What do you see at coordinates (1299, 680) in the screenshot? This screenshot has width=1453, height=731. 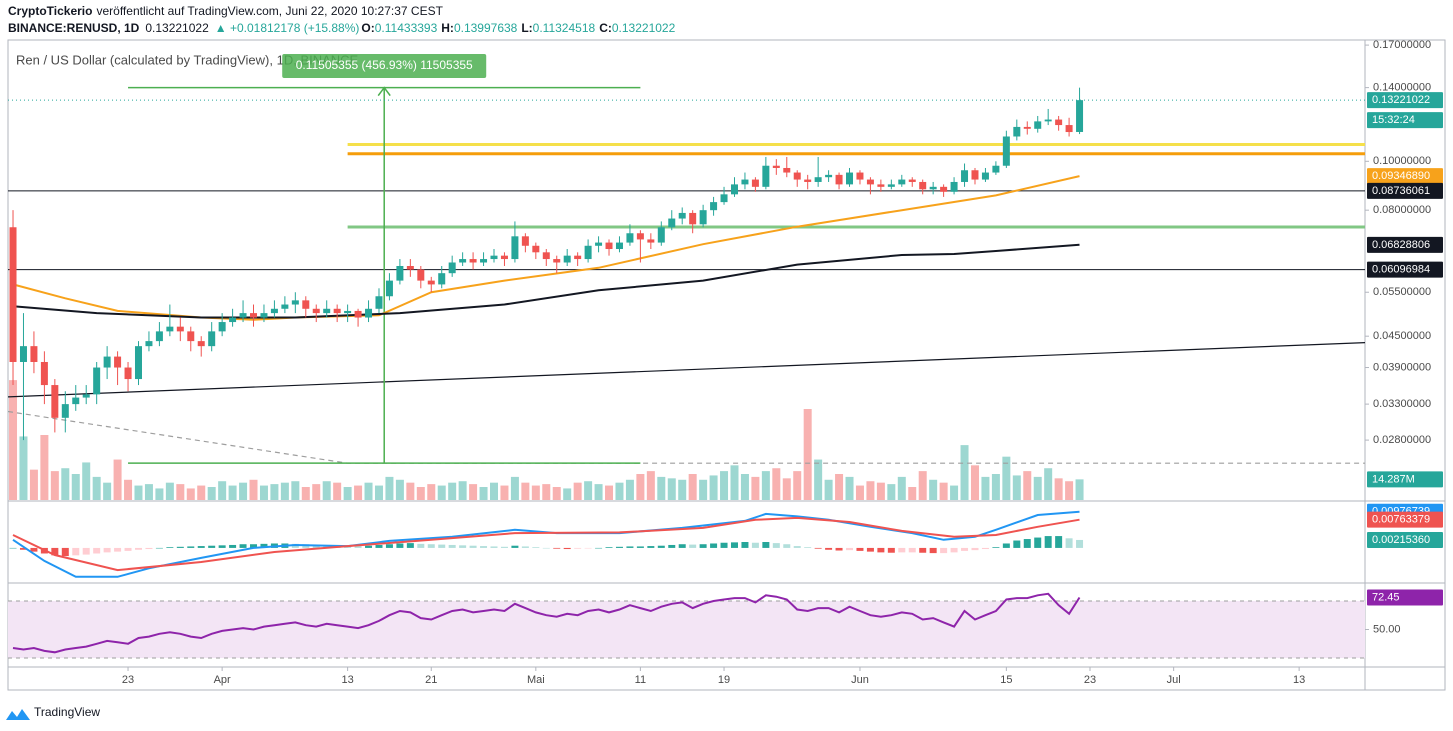 I see `x-tick-label: 13` at bounding box center [1299, 680].